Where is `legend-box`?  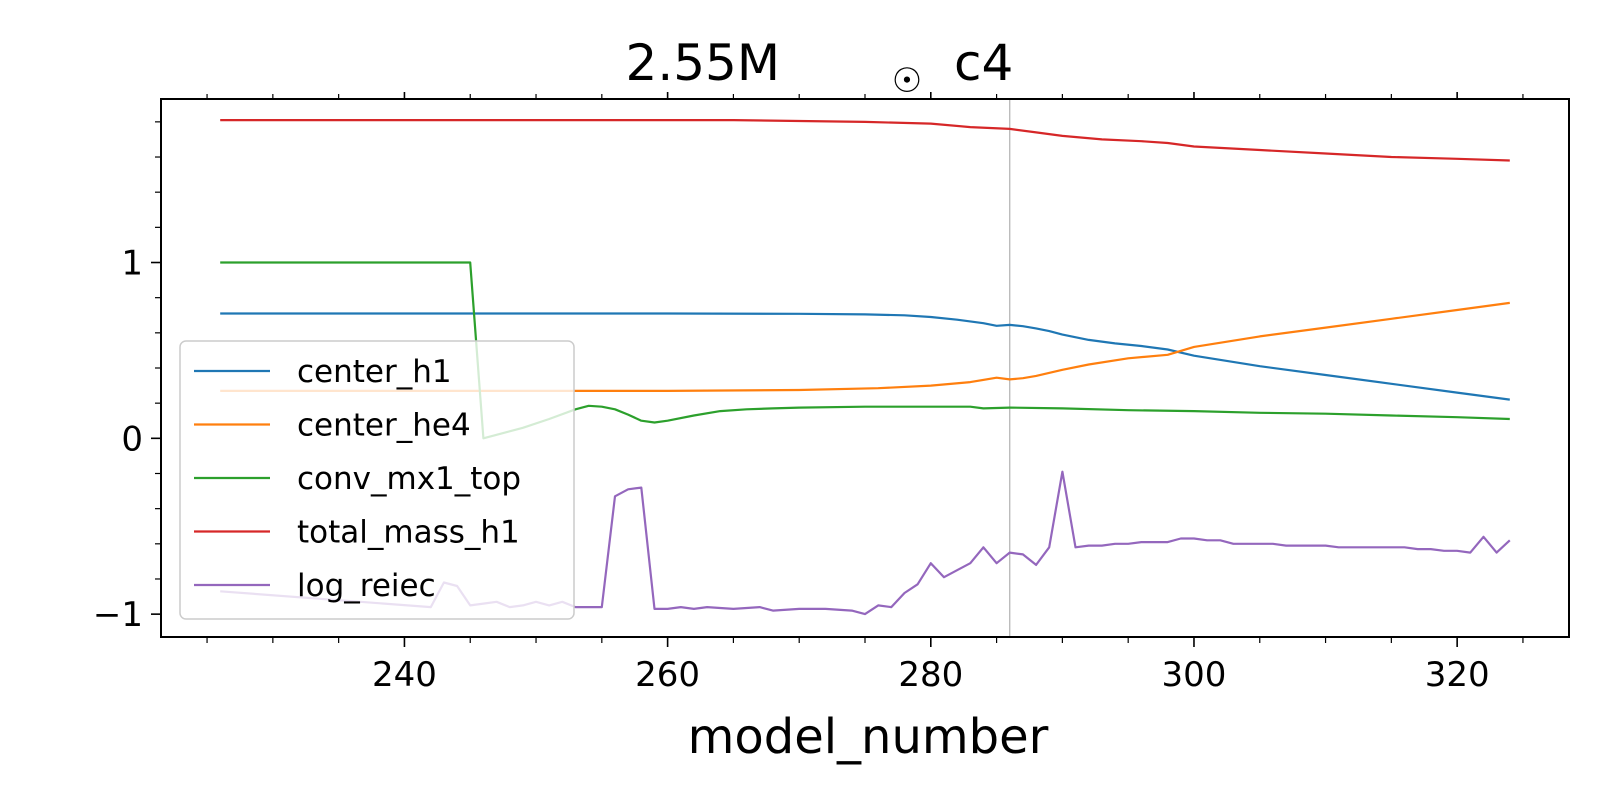
legend-box is located at coordinates (377, 480).